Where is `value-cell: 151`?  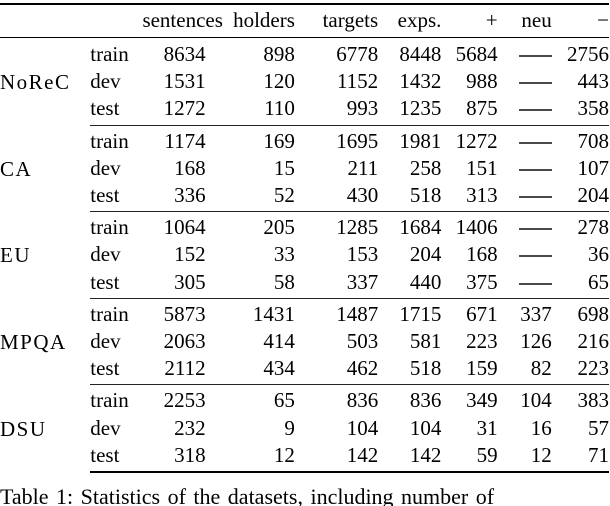
value-cell: 151 is located at coordinates (482, 167).